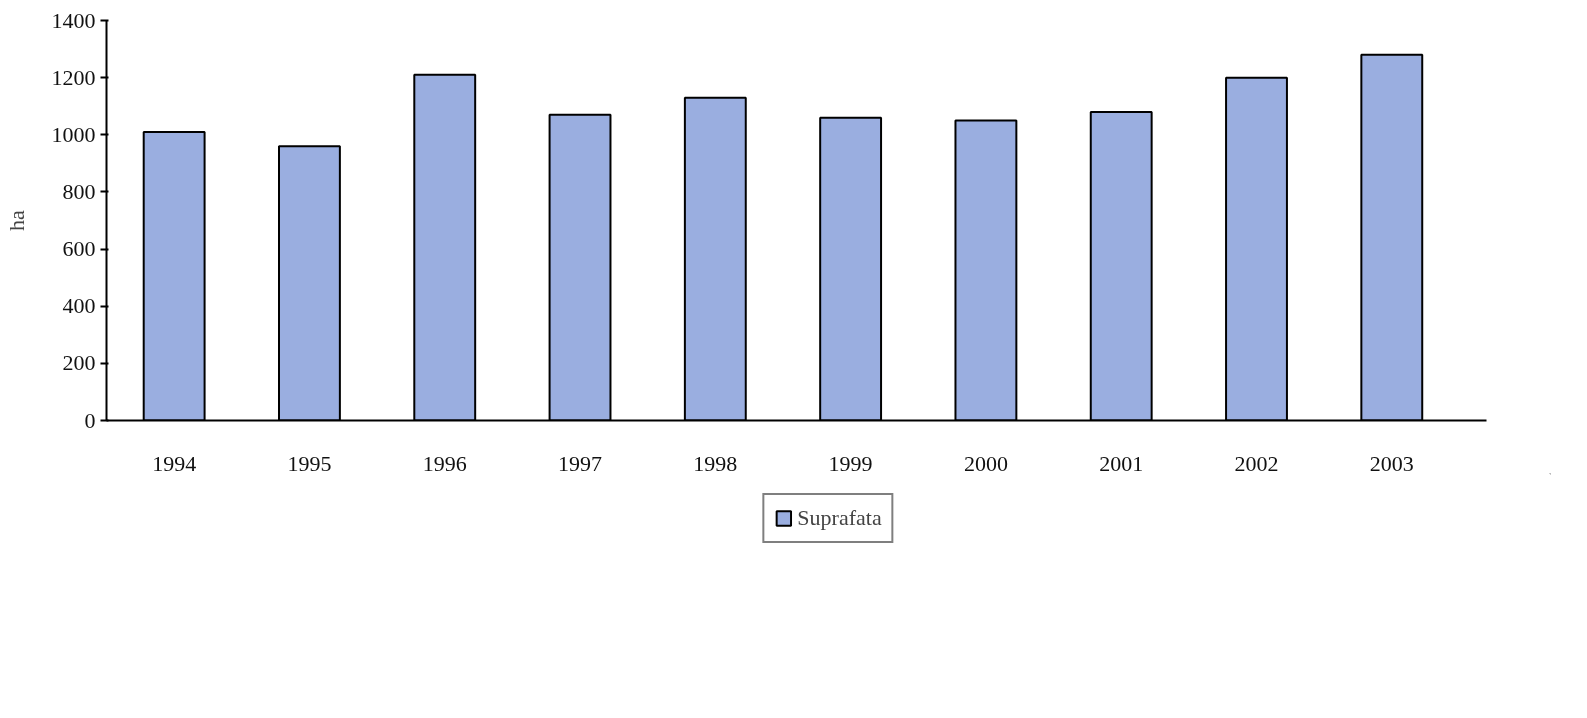  I want to click on x-tick-label: 1994, so click(174, 463).